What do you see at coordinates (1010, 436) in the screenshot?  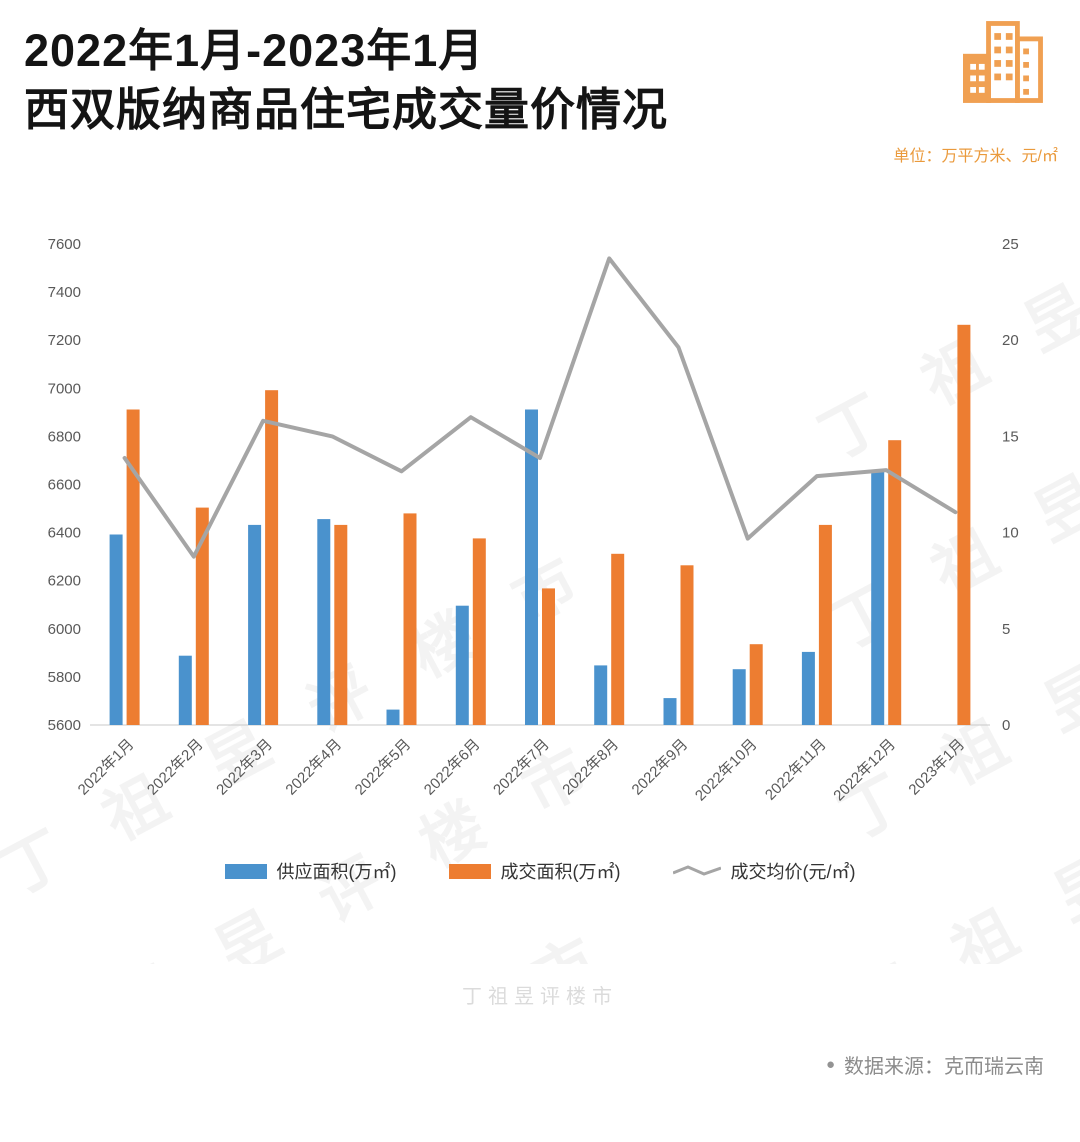 I see `svg-text: 15` at bounding box center [1010, 436].